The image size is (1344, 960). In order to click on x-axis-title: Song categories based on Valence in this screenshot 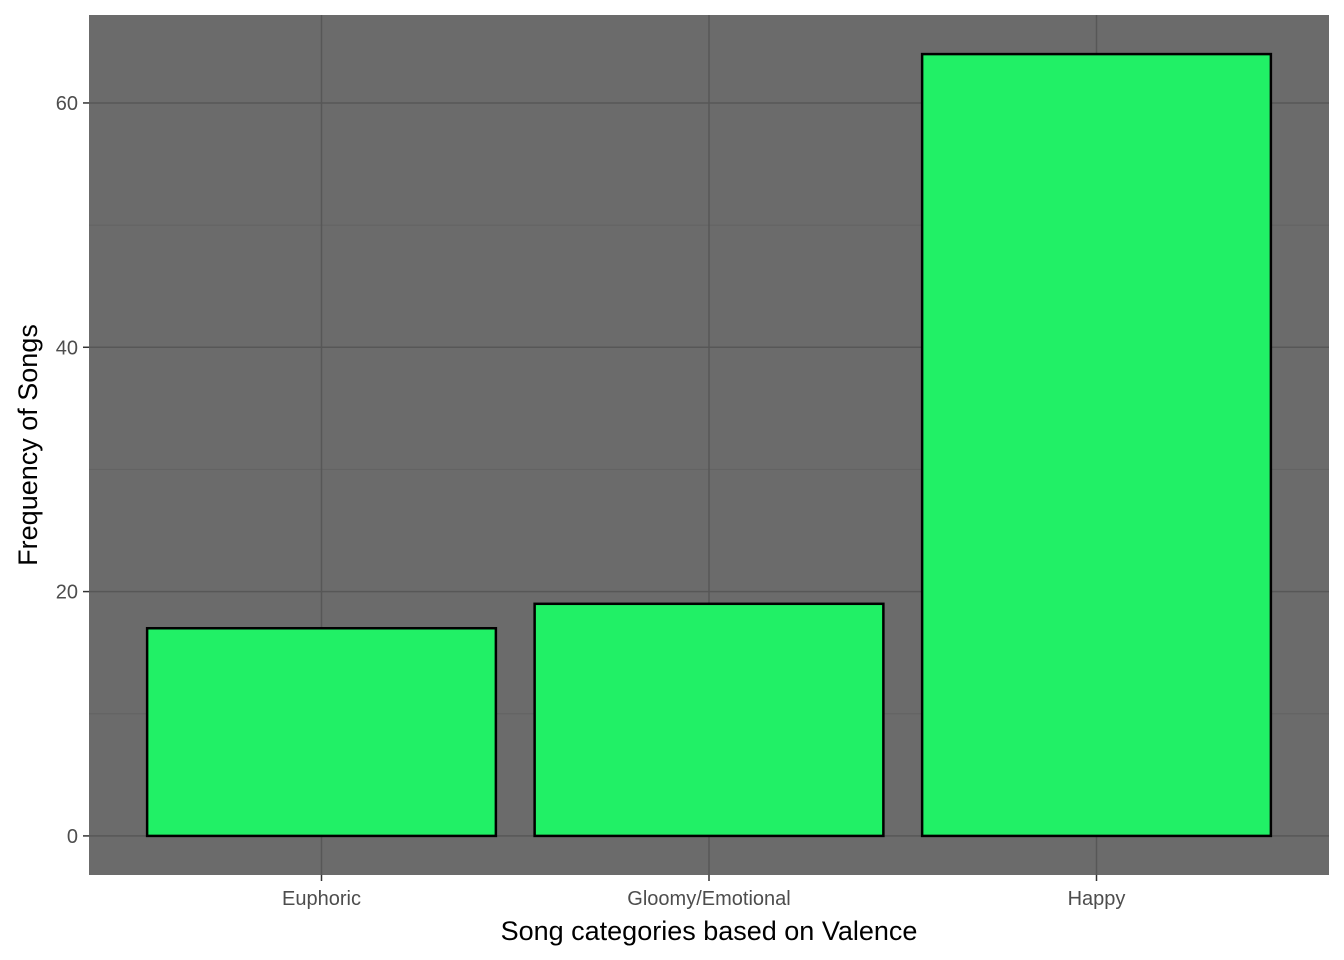, I will do `click(709, 931)`.